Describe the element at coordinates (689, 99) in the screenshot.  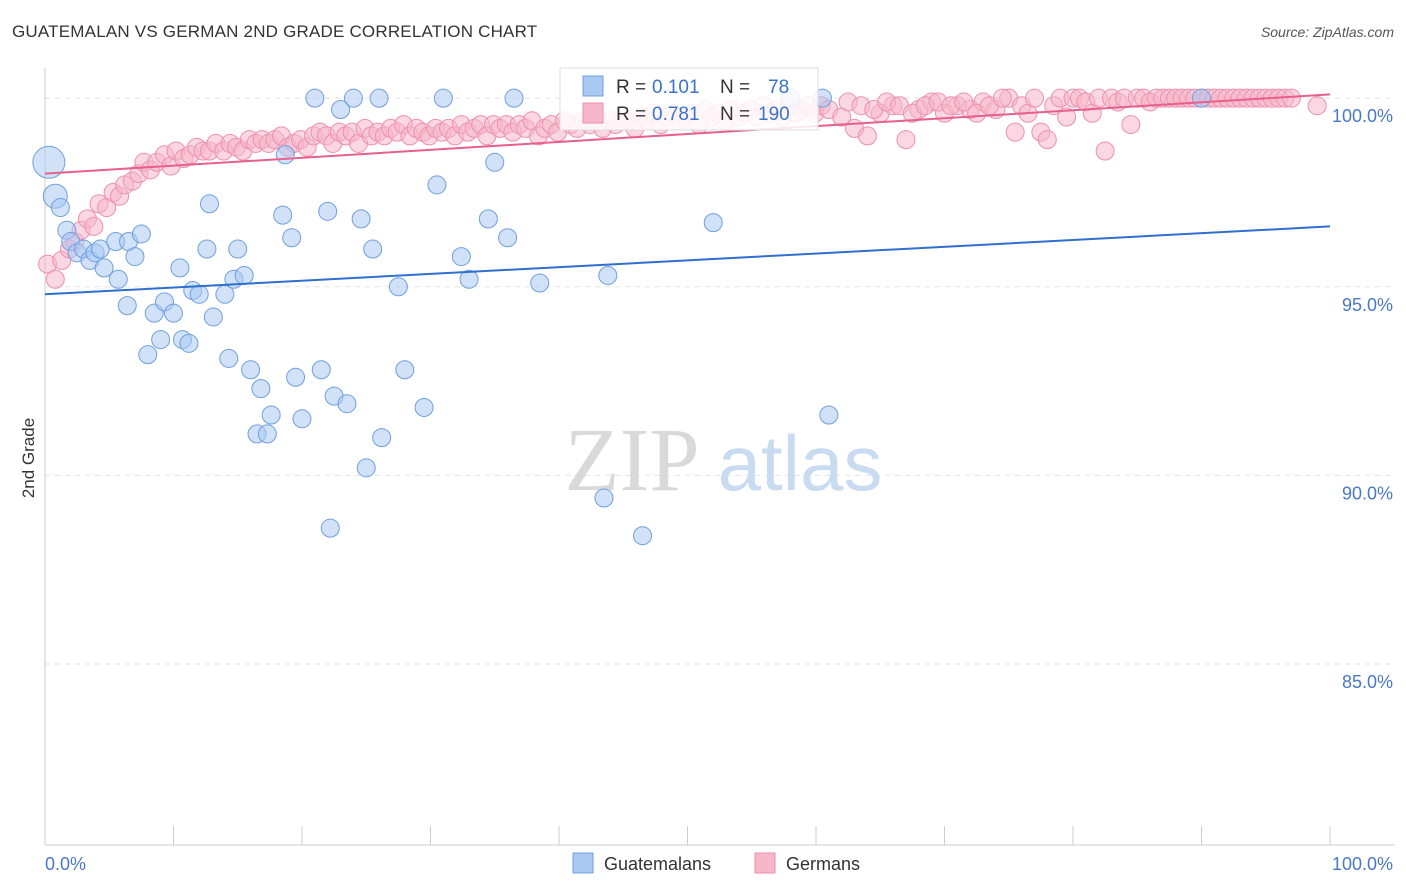
I see `stats-legend: R = 0.101 N = 78 R = 0.781 N = 190` at that location.